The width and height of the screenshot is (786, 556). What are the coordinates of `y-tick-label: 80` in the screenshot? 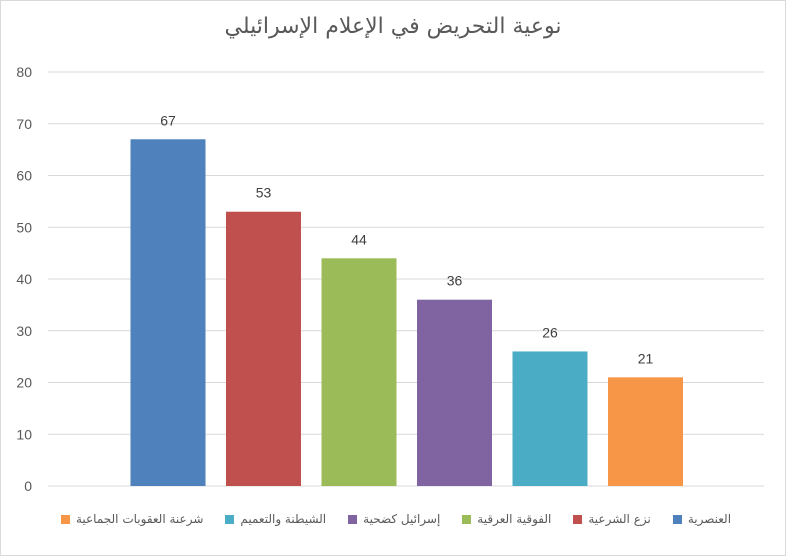 It's located at (24, 72).